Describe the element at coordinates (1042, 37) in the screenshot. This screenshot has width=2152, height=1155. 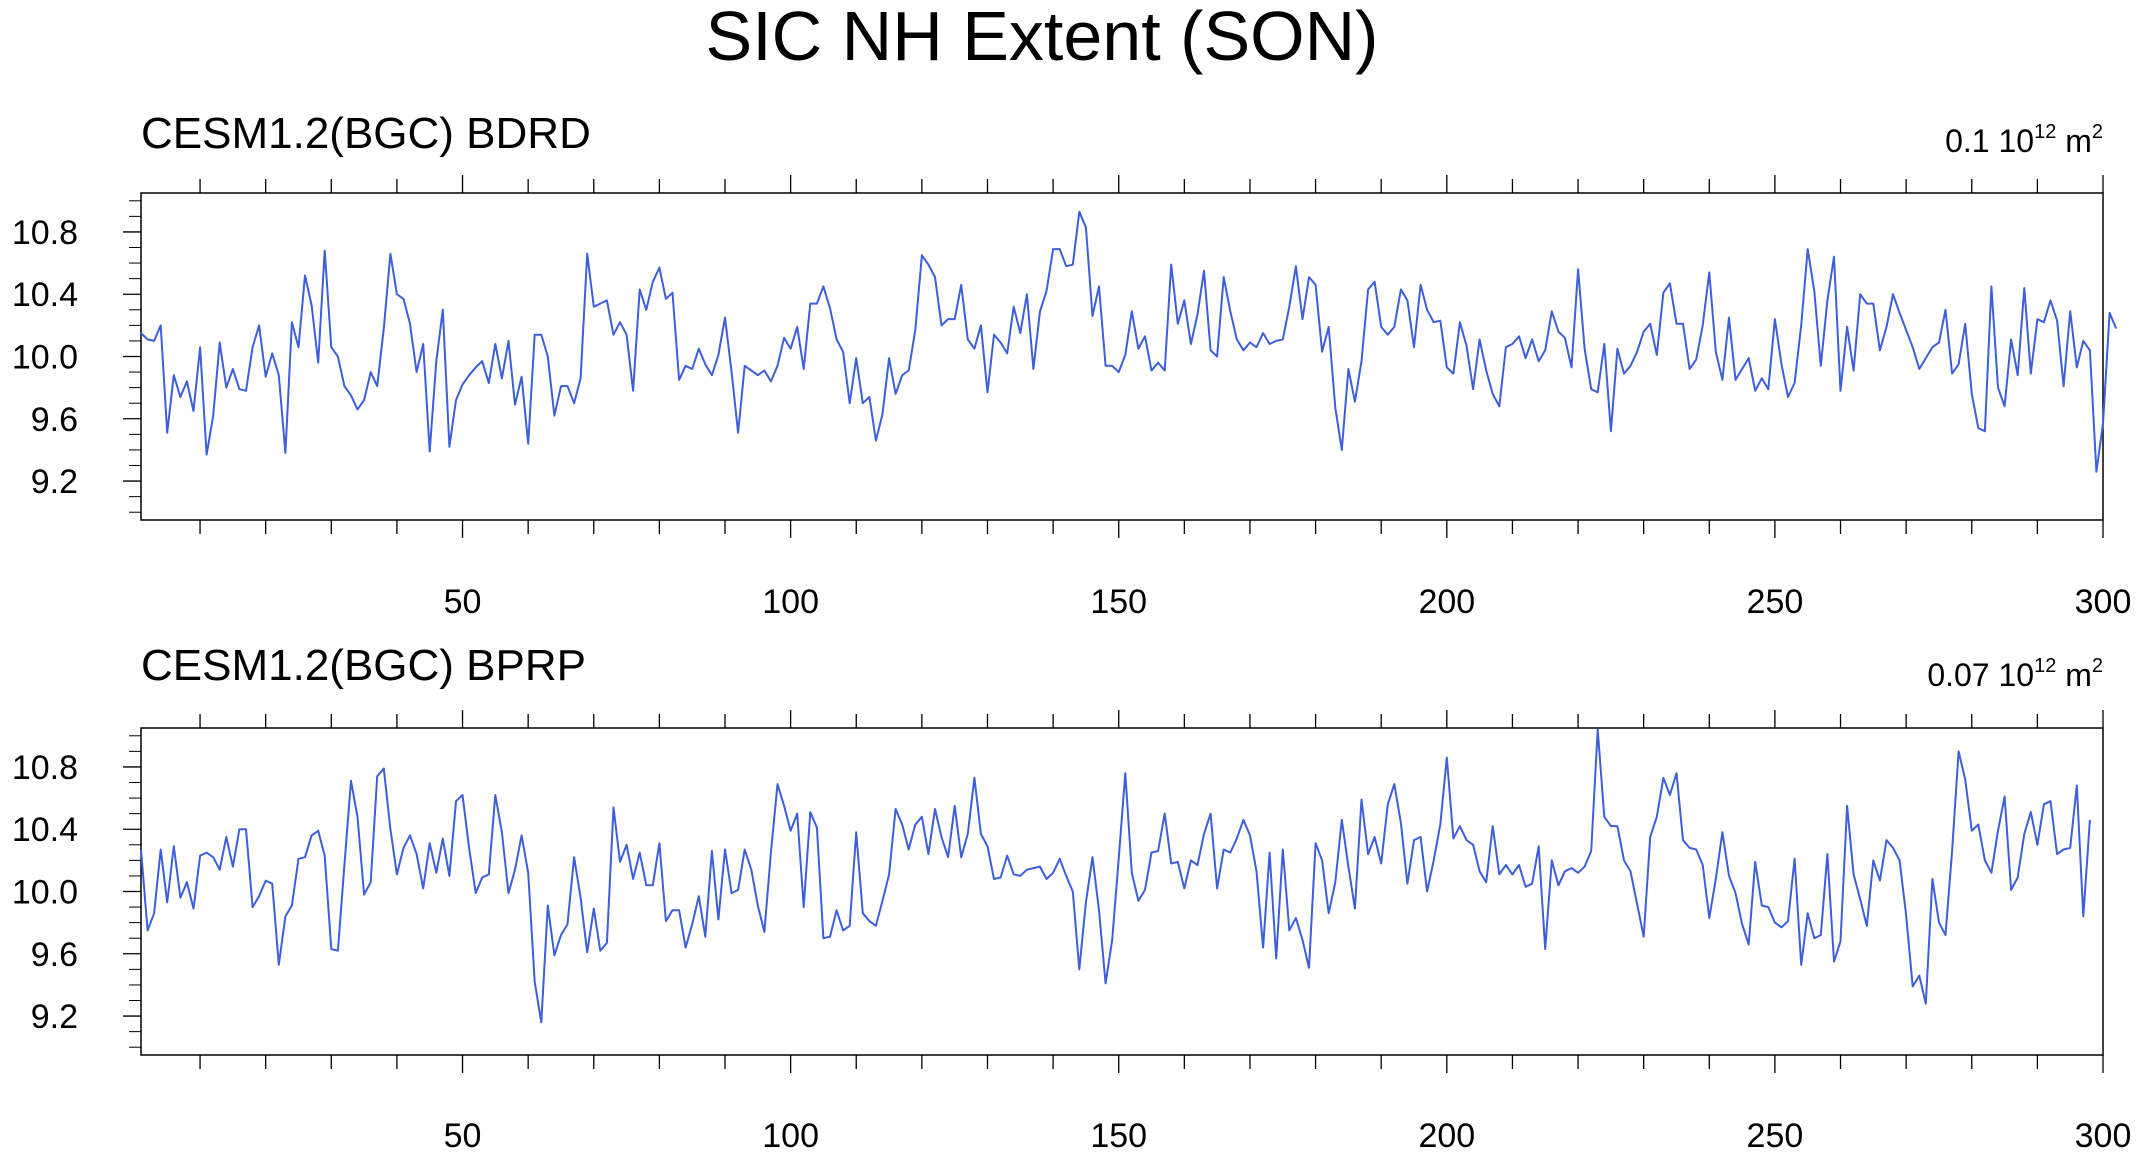
I see `chart-main-title: SIC NH Extent (SON)` at that location.